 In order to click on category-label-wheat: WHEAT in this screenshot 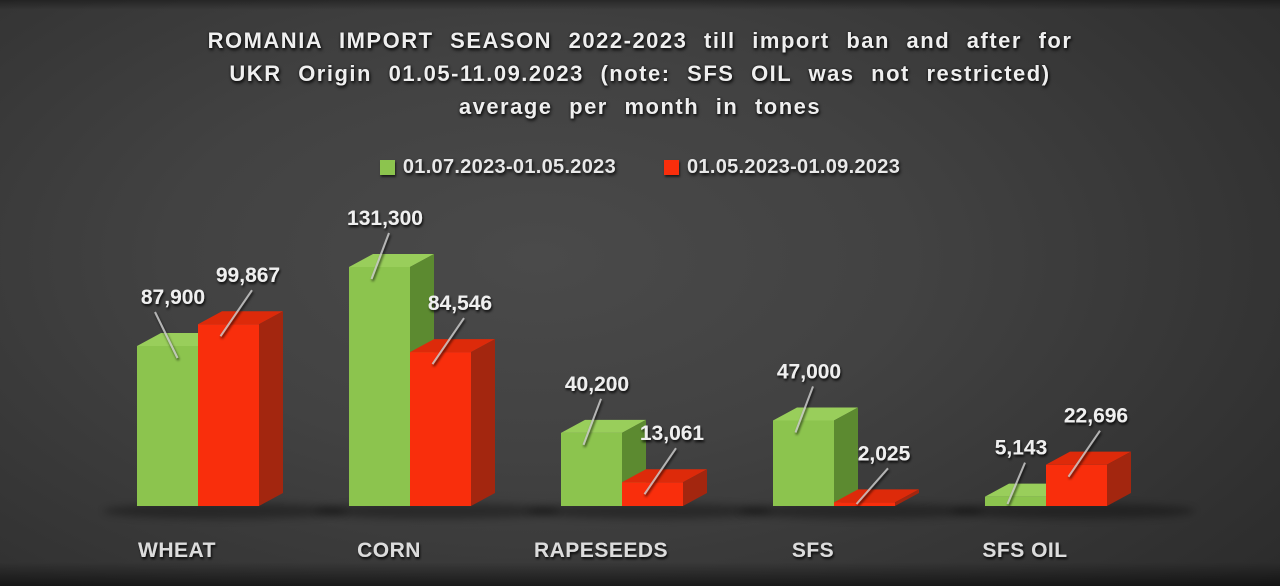, I will do `click(177, 550)`.